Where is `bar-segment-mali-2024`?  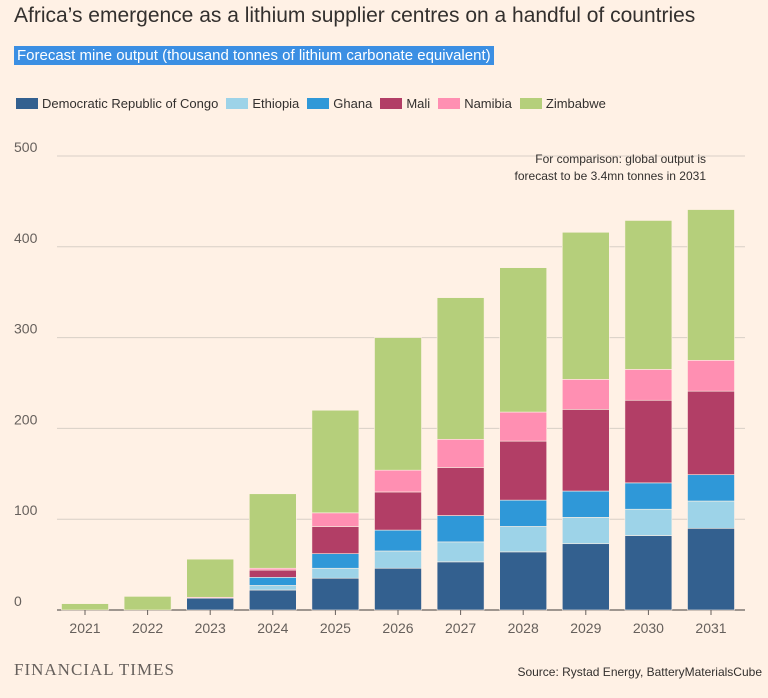 bar-segment-mali-2024 is located at coordinates (273, 573).